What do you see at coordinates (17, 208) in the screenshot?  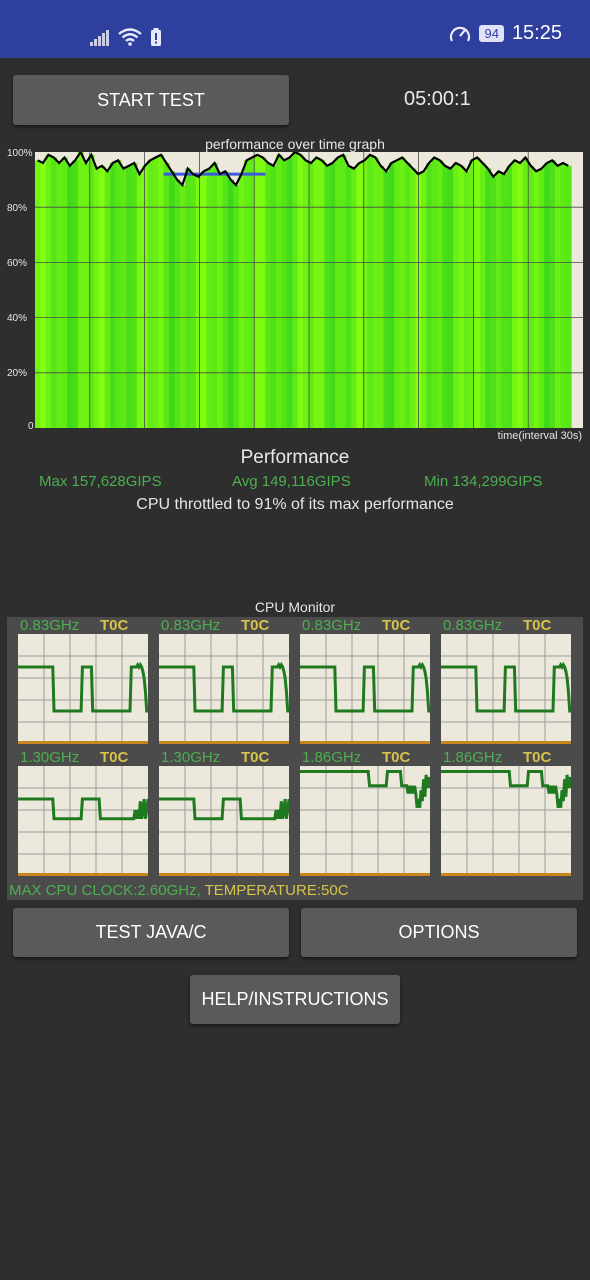 I see `y-tick-80: 80%` at bounding box center [17, 208].